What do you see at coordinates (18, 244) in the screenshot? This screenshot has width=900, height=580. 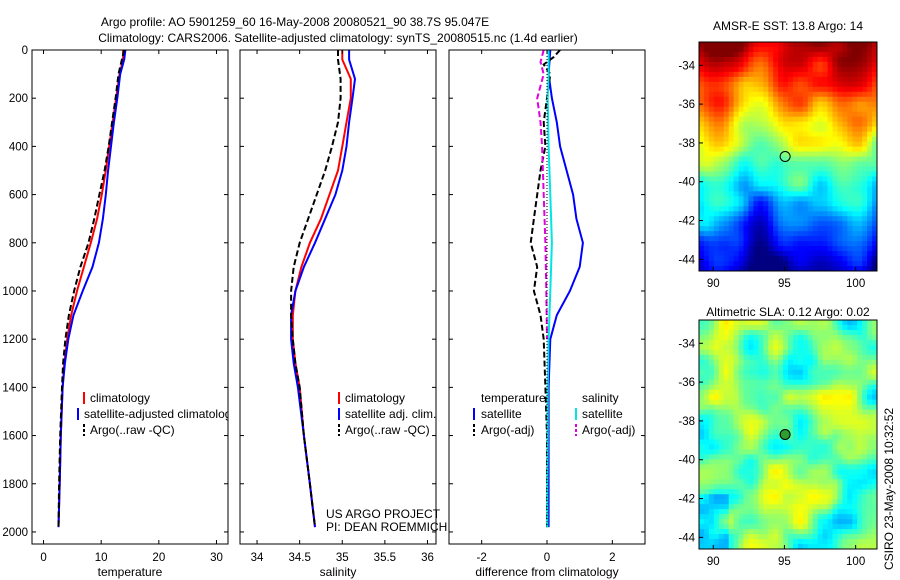 I see `y-tick-label: 800` at bounding box center [18, 244].